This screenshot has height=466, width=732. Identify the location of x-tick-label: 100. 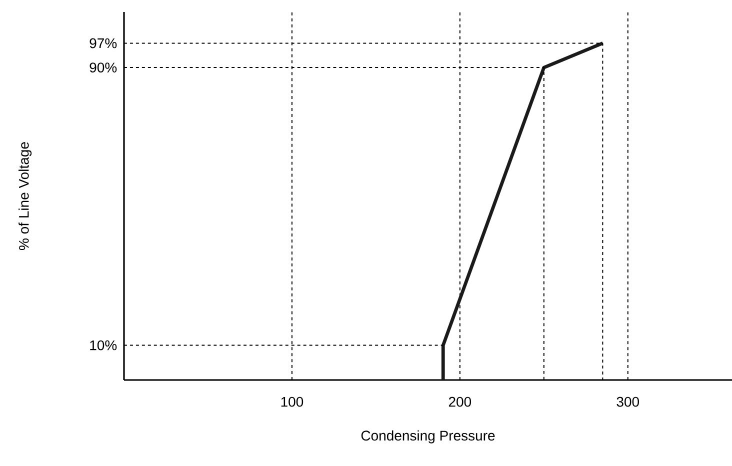
(292, 401).